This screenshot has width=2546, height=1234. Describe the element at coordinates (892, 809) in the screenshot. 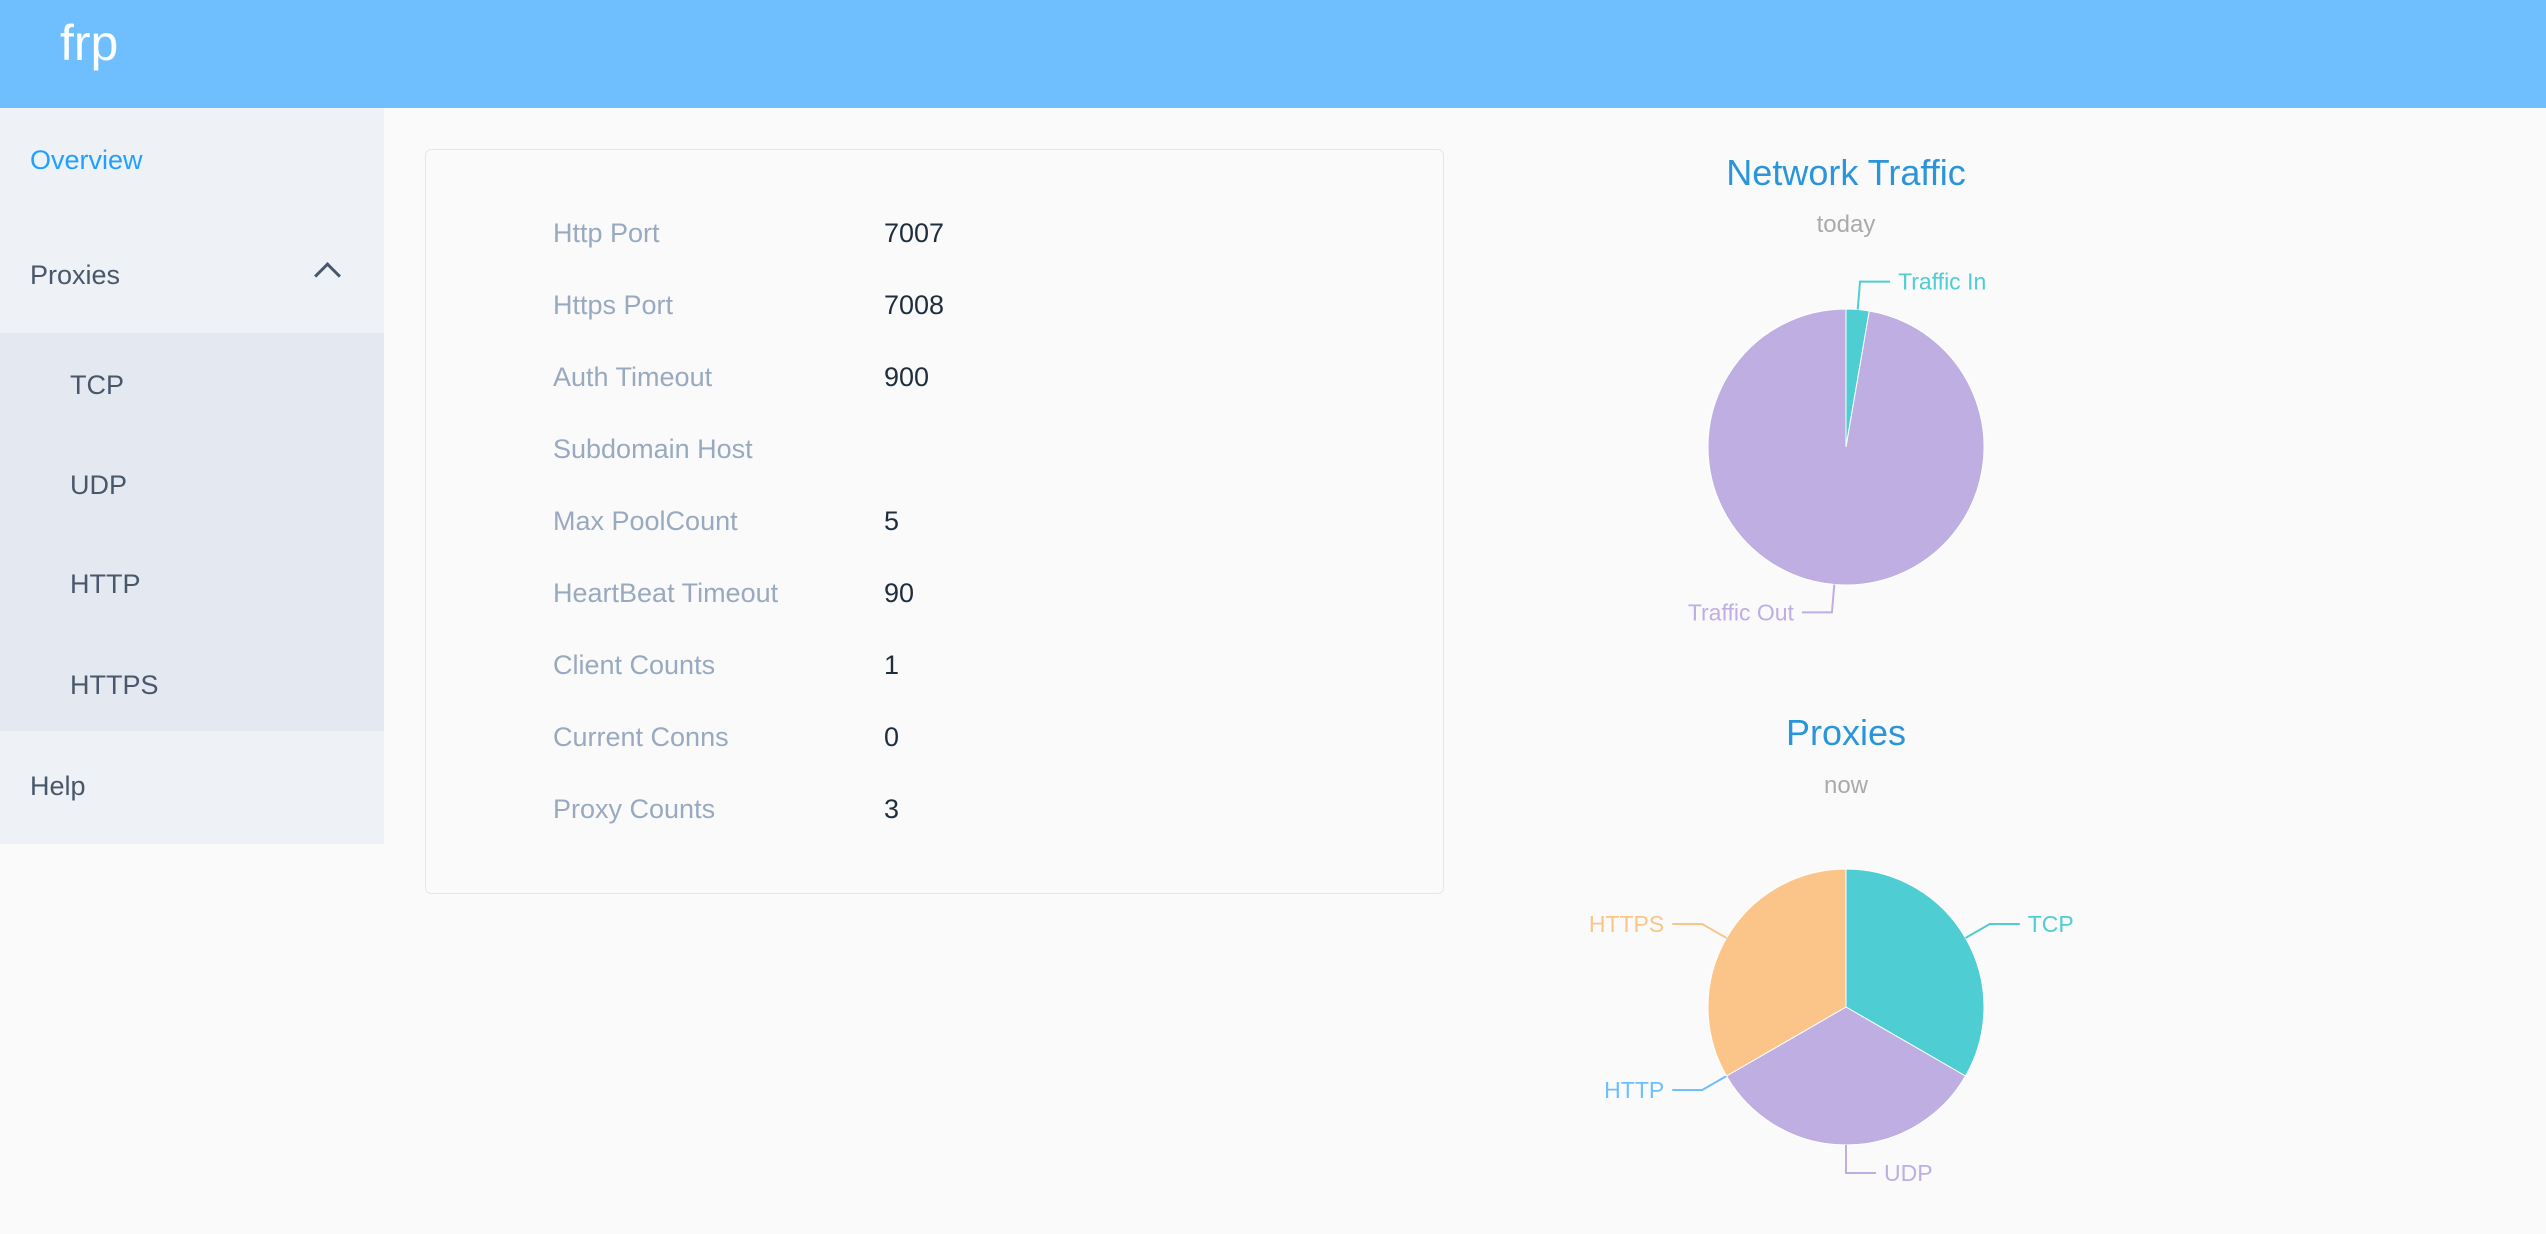

I see `info-value: 3` at that location.